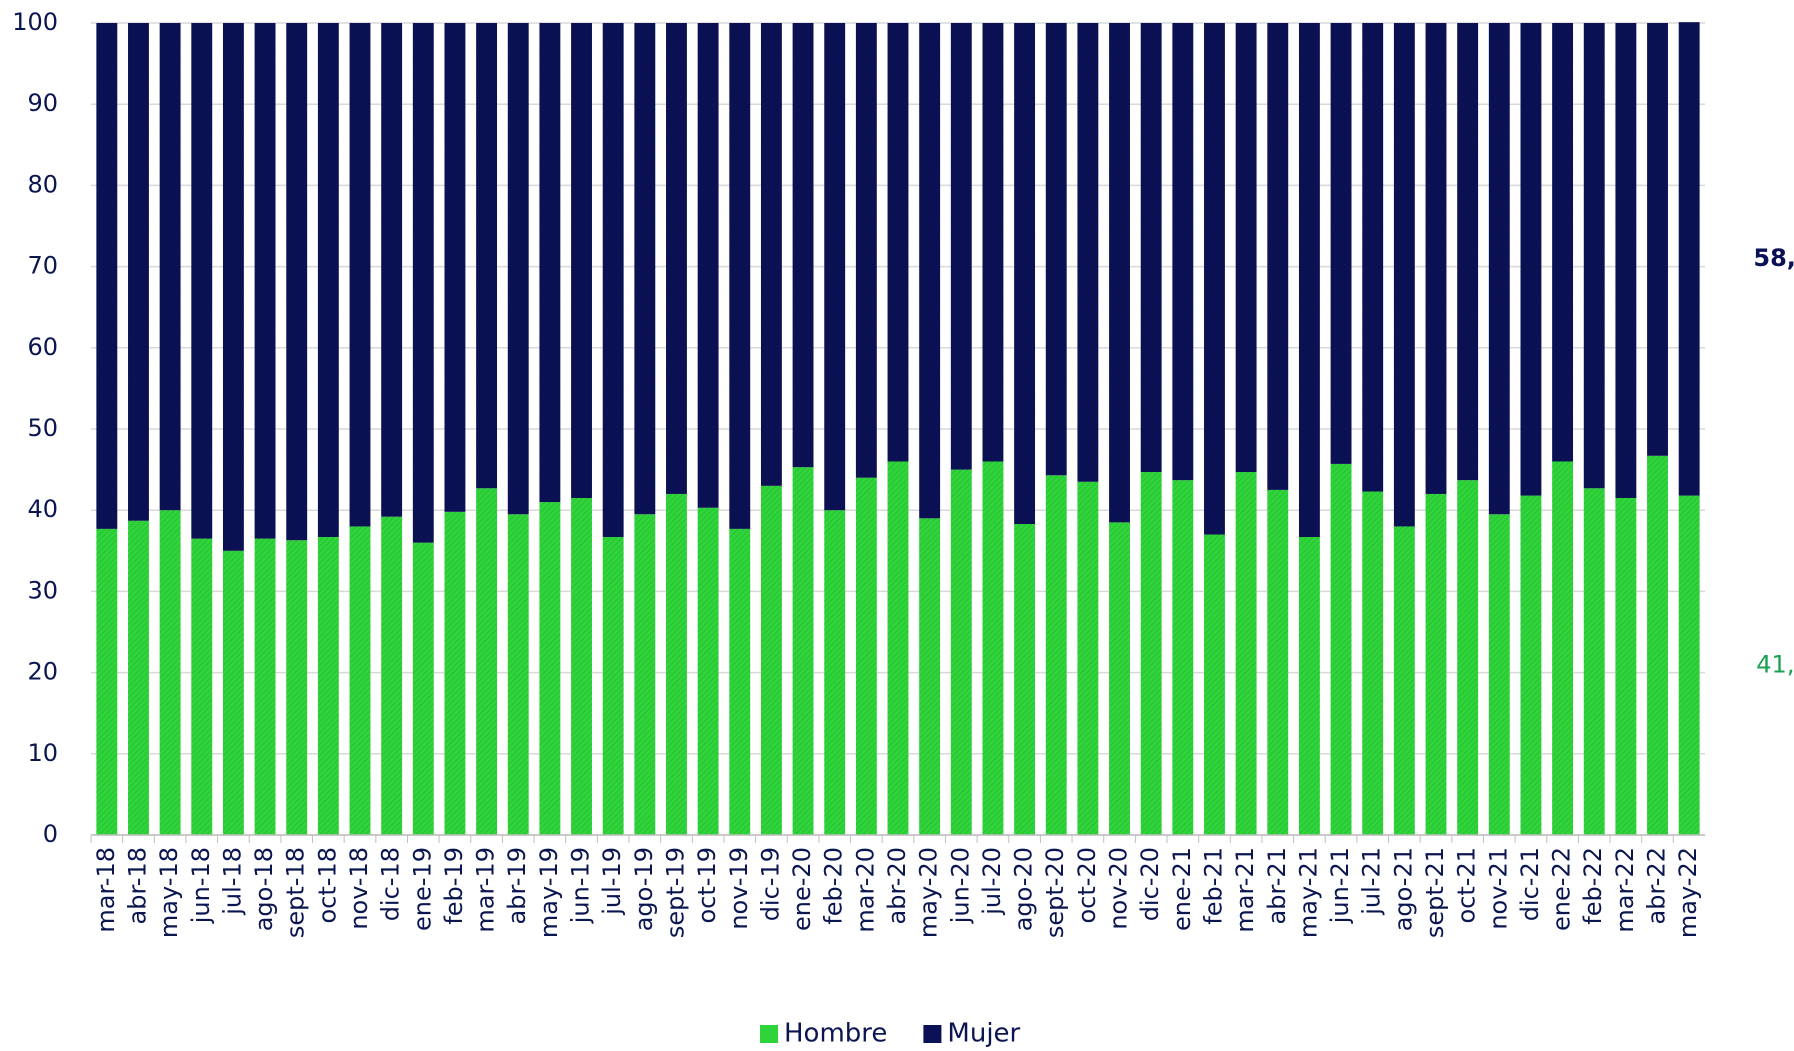  I want to click on x-tick-label: may-20, so click(929, 892).